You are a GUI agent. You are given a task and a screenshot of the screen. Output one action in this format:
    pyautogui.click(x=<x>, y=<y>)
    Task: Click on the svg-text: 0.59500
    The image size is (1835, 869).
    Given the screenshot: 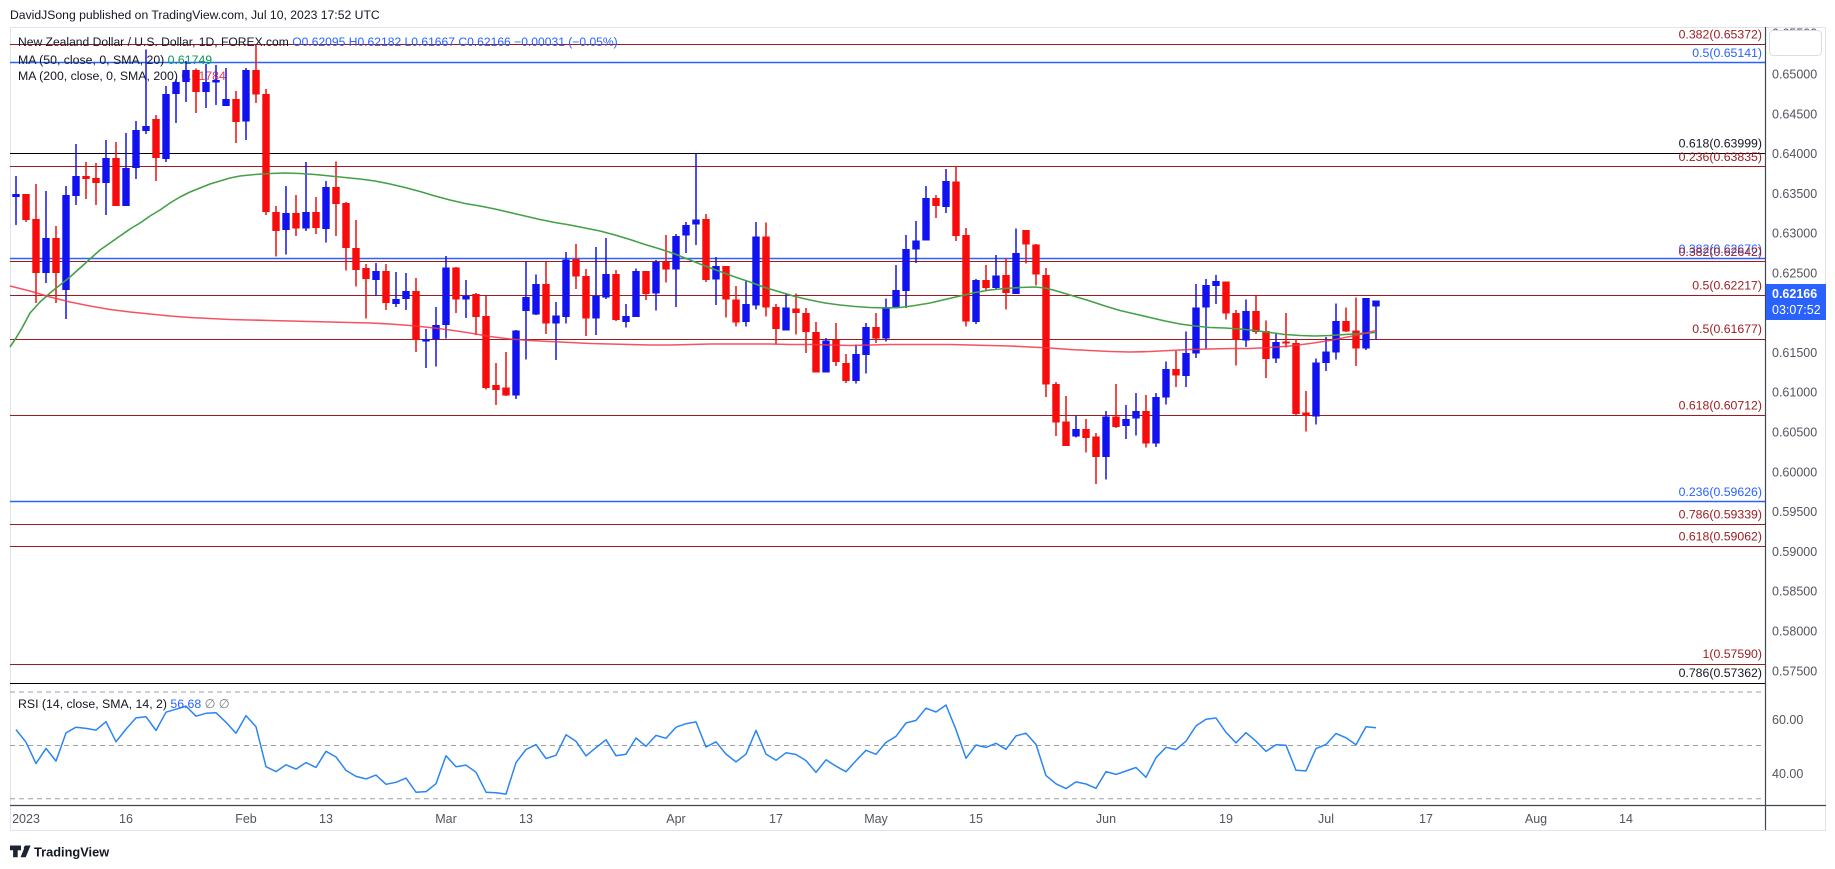 What is the action you would take?
    pyautogui.click(x=1794, y=512)
    